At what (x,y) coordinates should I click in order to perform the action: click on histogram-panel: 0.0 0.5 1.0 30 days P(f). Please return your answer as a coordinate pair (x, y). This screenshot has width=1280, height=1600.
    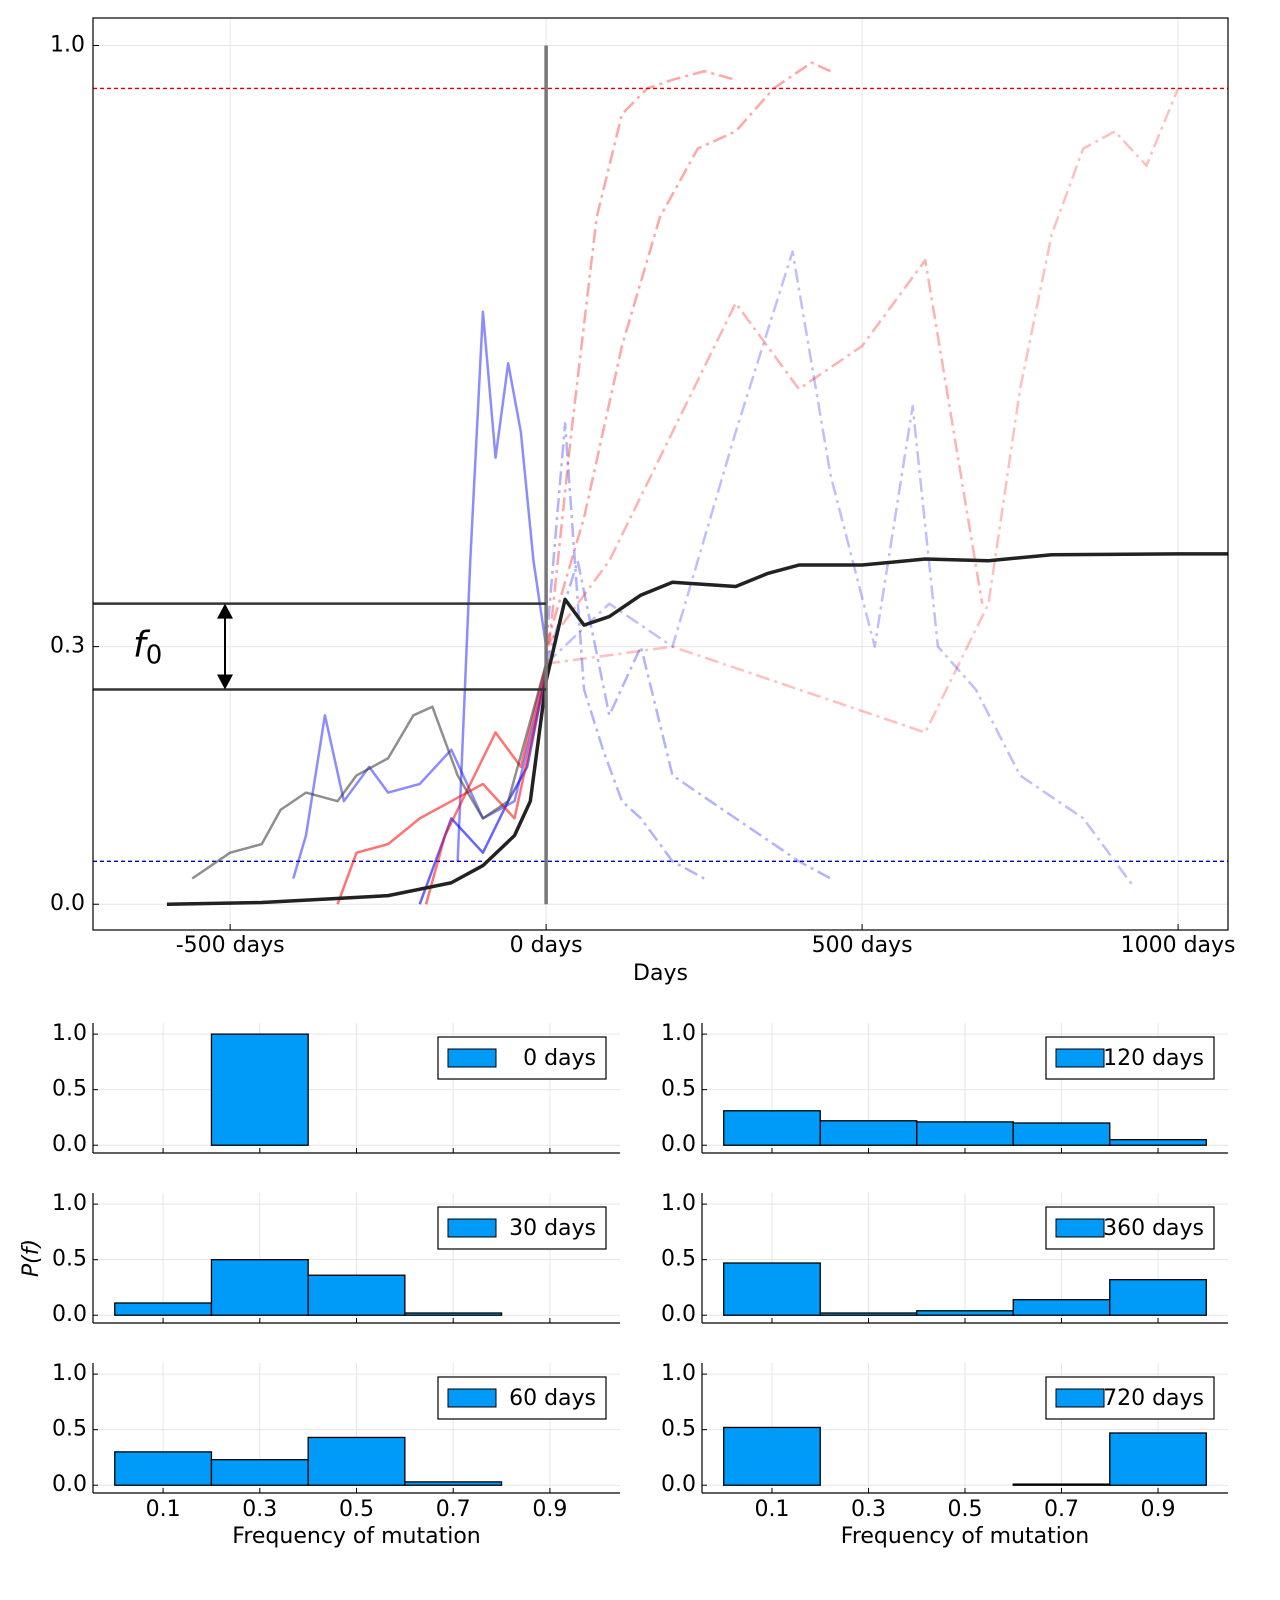
    Looking at the image, I should click on (319, 1259).